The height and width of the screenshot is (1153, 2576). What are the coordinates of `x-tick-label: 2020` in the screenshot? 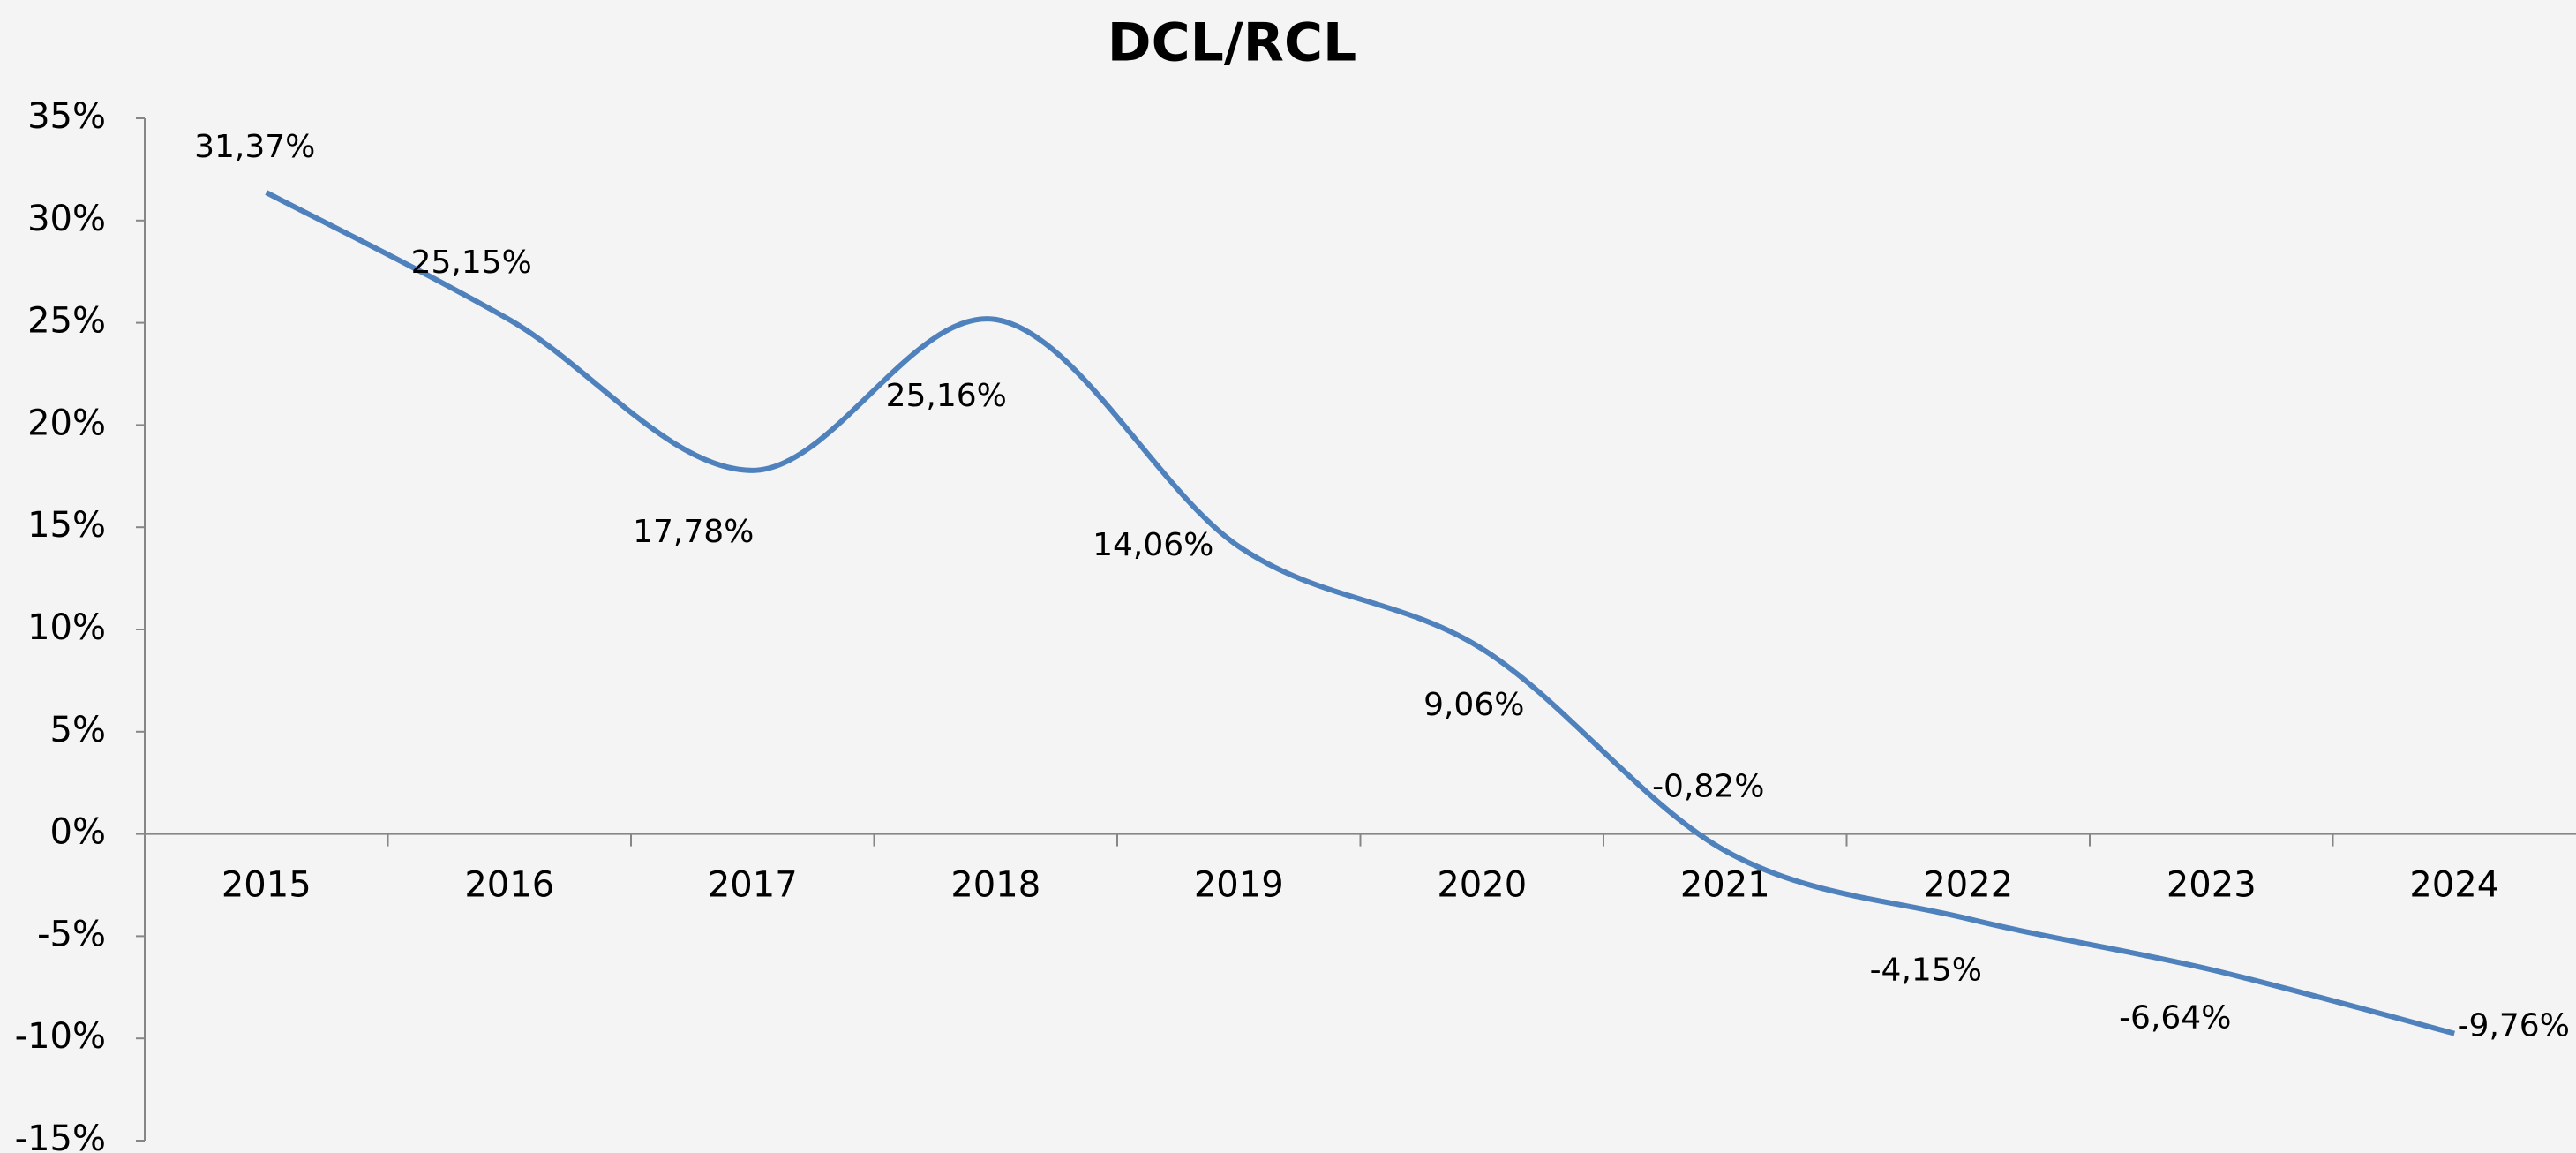 It's located at (1482, 885).